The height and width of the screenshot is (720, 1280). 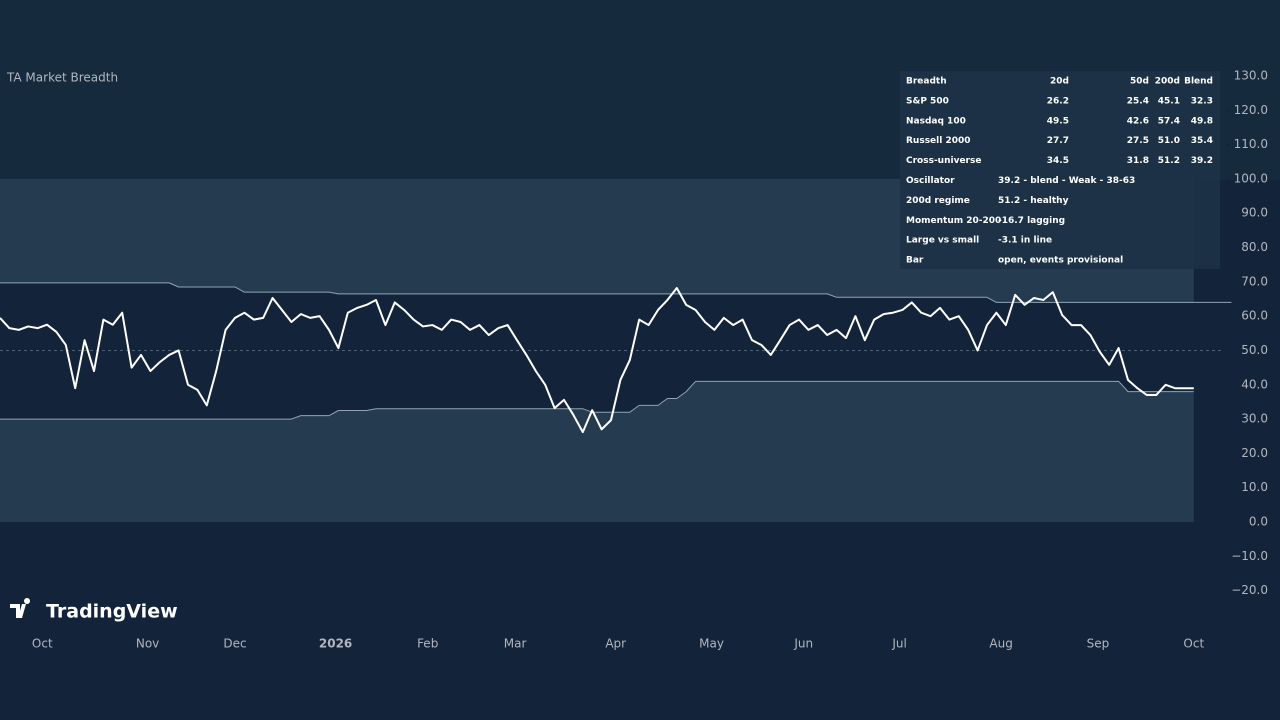 What do you see at coordinates (711, 644) in the screenshot?
I see `x-tick-label: May` at bounding box center [711, 644].